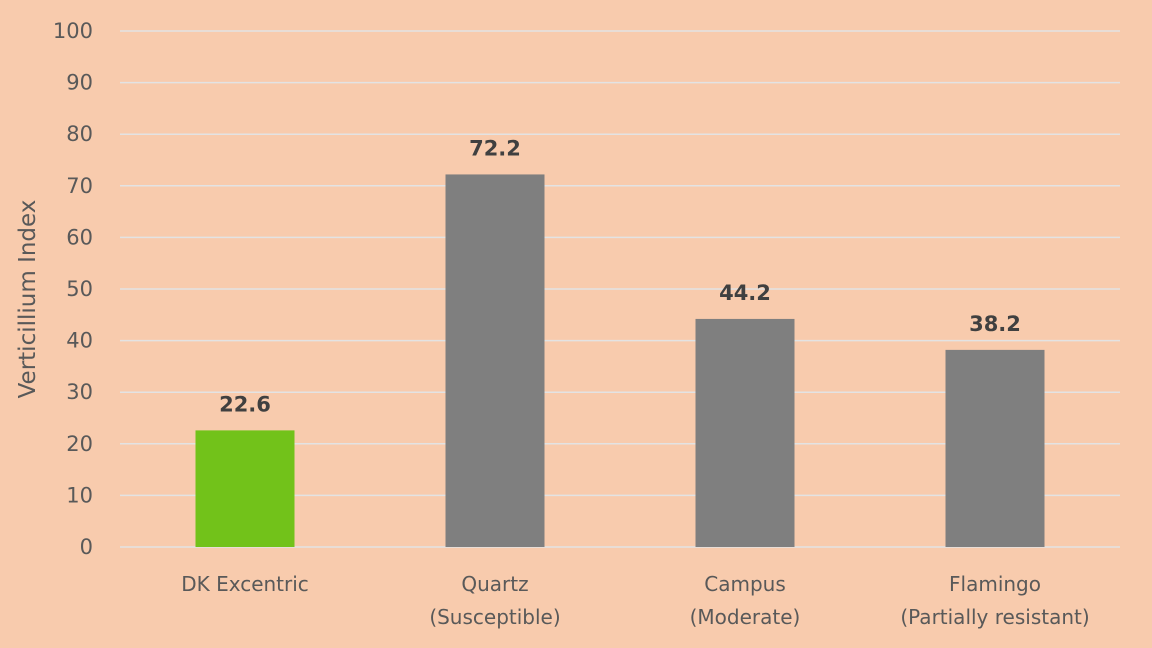  What do you see at coordinates (494, 584) in the screenshot?
I see `category-label-line: Quartz` at bounding box center [494, 584].